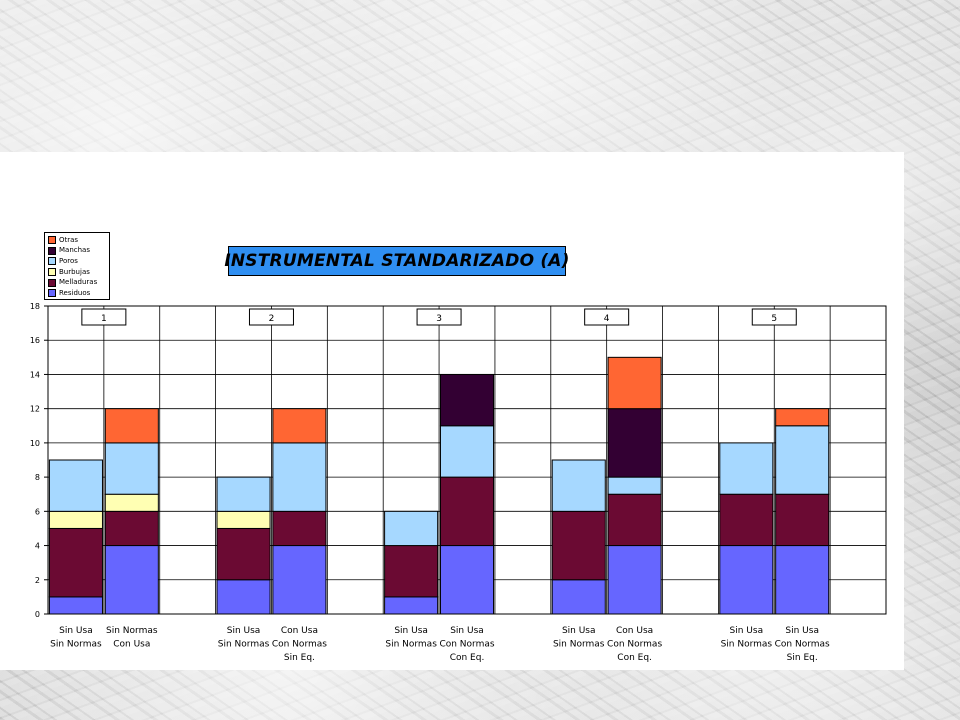 Image resolution: width=960 pixels, height=720 pixels. I want to click on legend-item: Otras, so click(77, 240).